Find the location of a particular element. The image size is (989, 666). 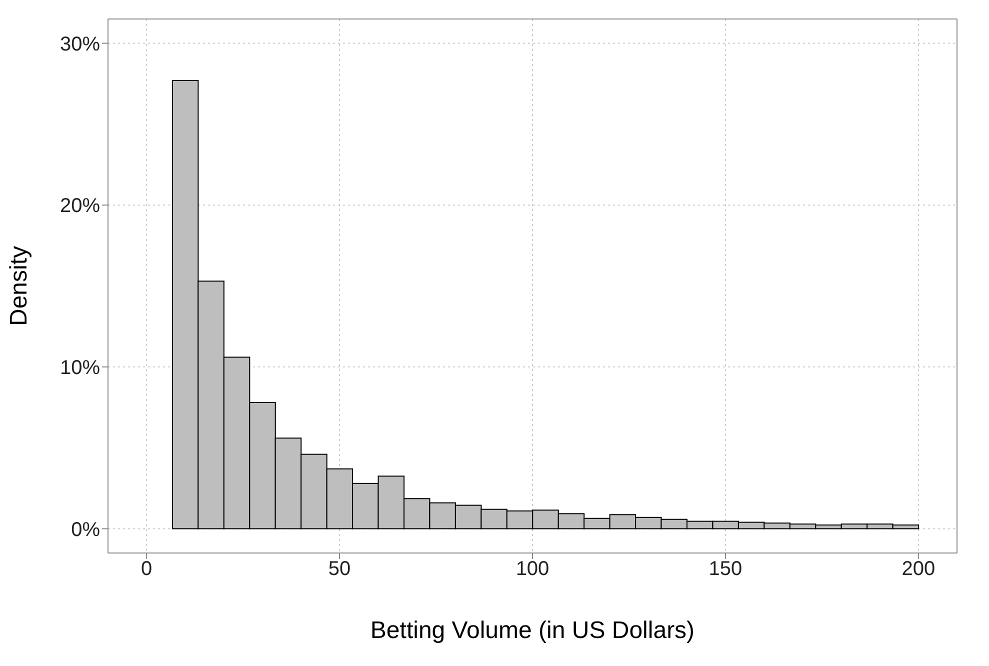

y-tick-label: 0% is located at coordinates (85, 529).